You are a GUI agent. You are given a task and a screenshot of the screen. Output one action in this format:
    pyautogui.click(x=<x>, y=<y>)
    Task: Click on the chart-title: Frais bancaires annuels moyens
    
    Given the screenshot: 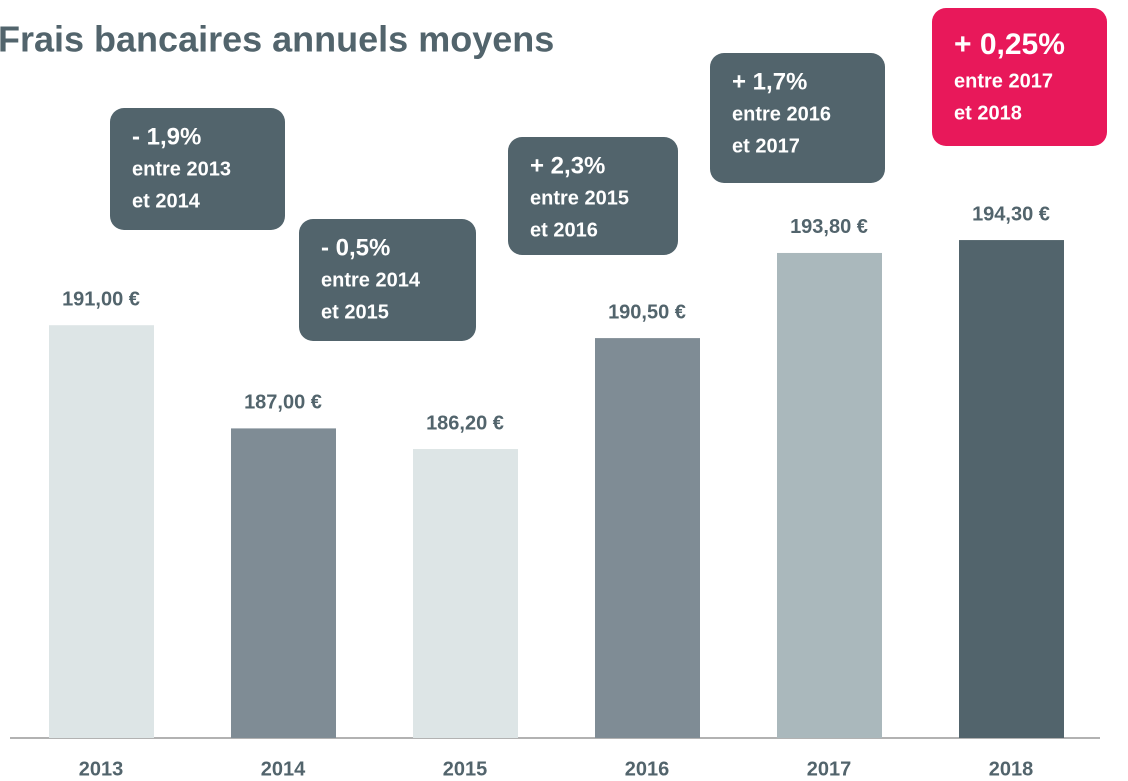 What is the action you would take?
    pyautogui.click(x=277, y=39)
    